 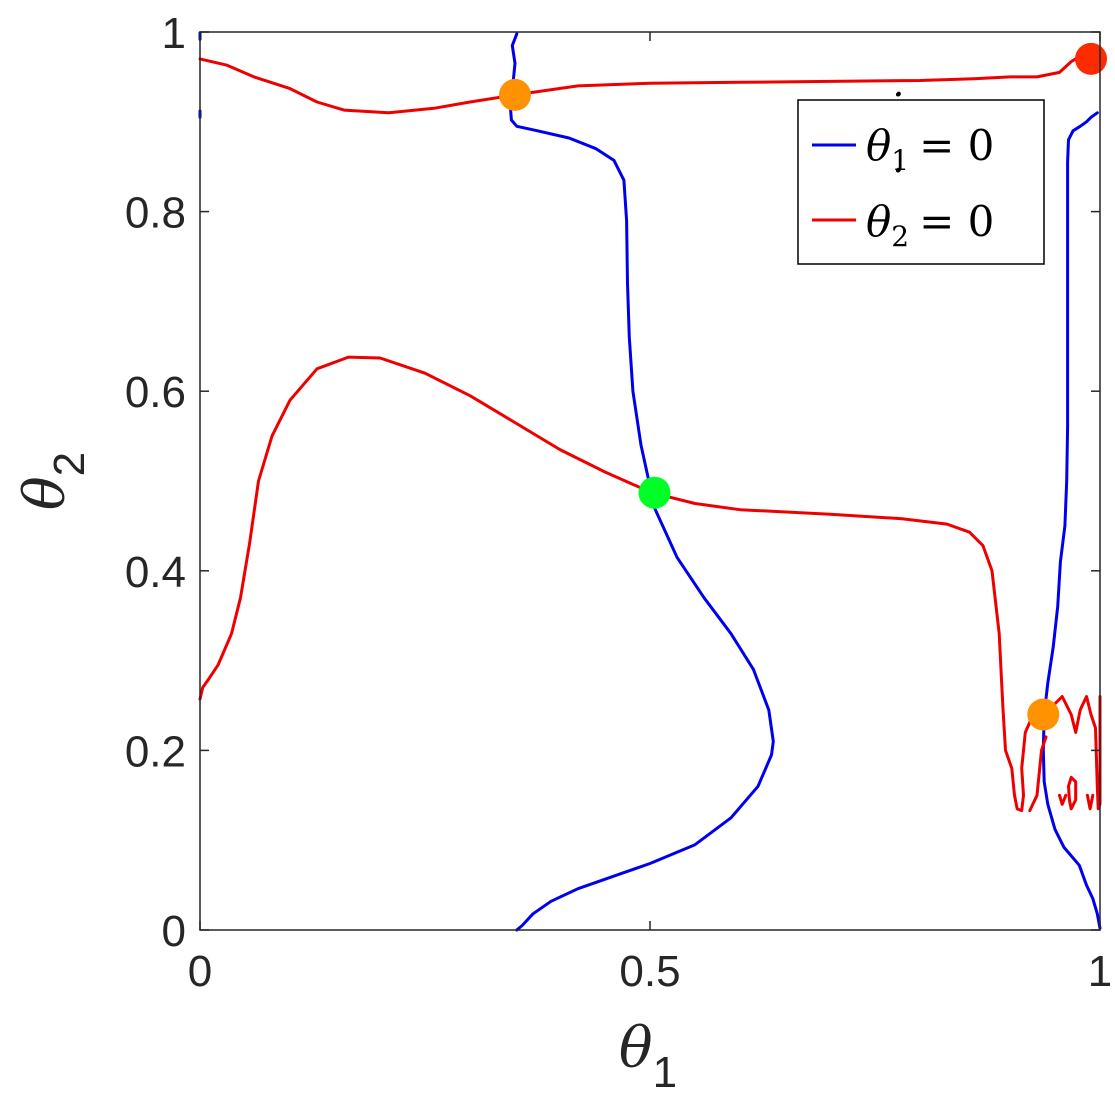 I want to click on legend-theta1-subscript: 1, so click(x=900, y=160).